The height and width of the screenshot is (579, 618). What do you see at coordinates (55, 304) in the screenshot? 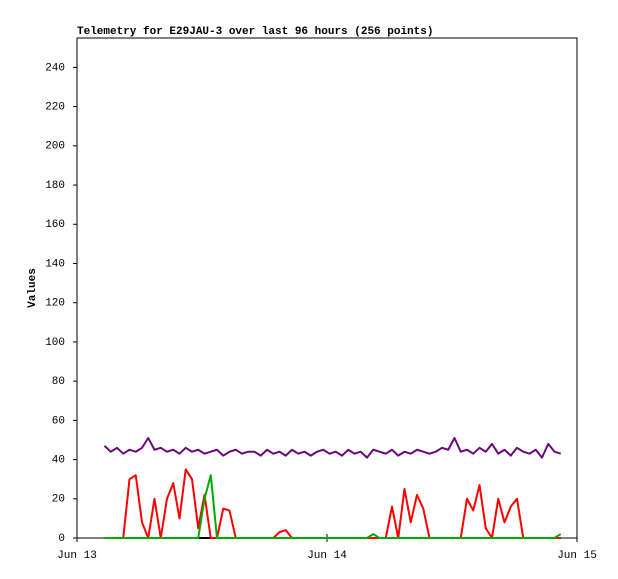
I see `y-tick-label: 120` at bounding box center [55, 304].